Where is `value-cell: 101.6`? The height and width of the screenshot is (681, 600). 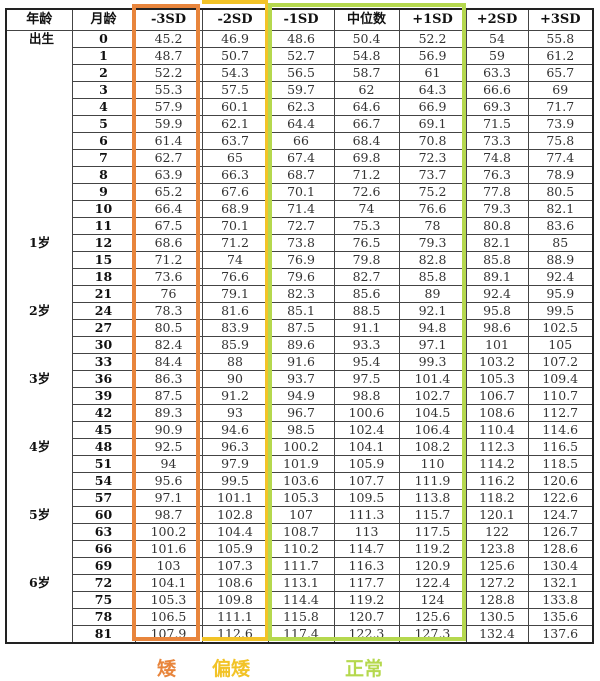 value-cell: 101.6 is located at coordinates (168, 549).